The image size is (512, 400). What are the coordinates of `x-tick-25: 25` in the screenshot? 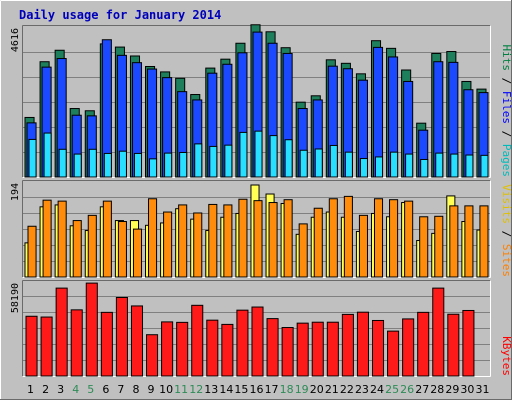 It's located at (392, 389).